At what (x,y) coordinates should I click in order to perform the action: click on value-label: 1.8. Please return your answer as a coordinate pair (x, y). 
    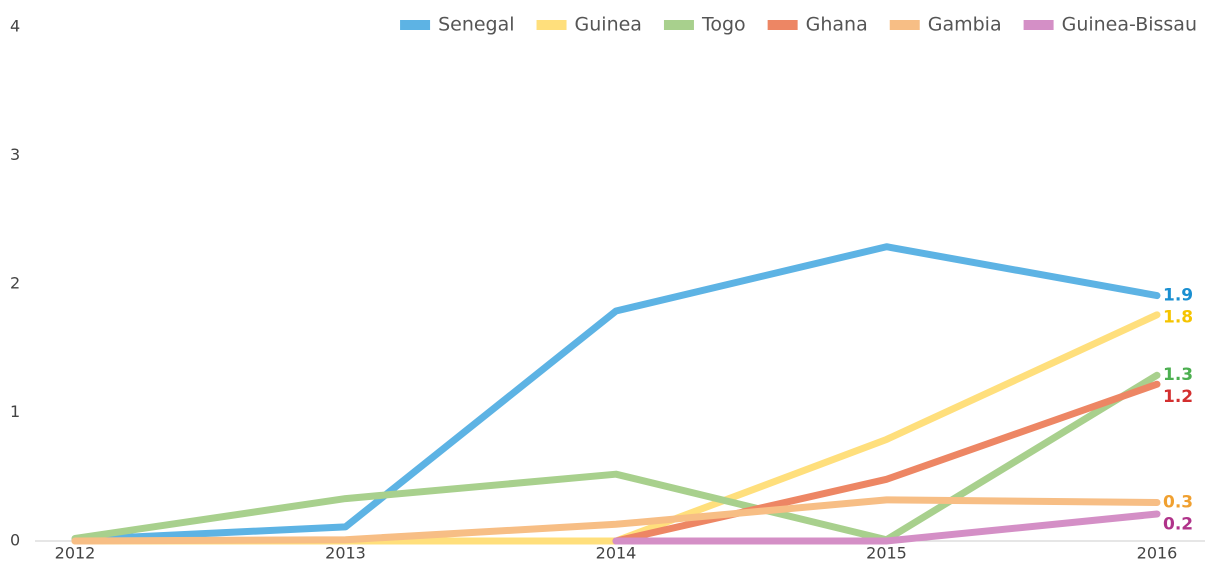
    Looking at the image, I should click on (1178, 318).